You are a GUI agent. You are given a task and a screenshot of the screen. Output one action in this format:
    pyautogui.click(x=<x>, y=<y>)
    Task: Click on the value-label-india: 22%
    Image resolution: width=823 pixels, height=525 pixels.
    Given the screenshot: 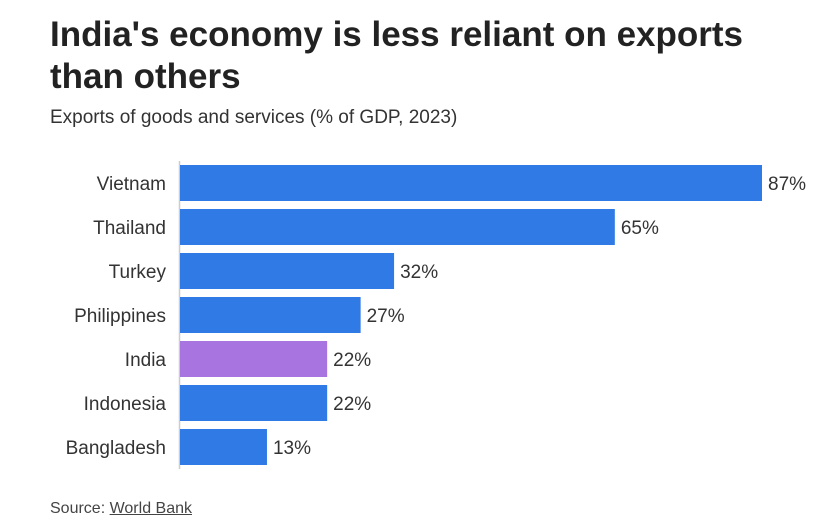 What is the action you would take?
    pyautogui.click(x=352, y=360)
    